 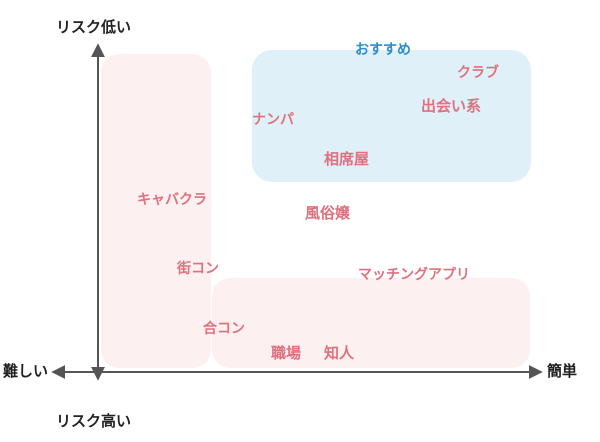 What do you see at coordinates (224, 329) in the screenshot?
I see `item-goukon: 合コン` at bounding box center [224, 329].